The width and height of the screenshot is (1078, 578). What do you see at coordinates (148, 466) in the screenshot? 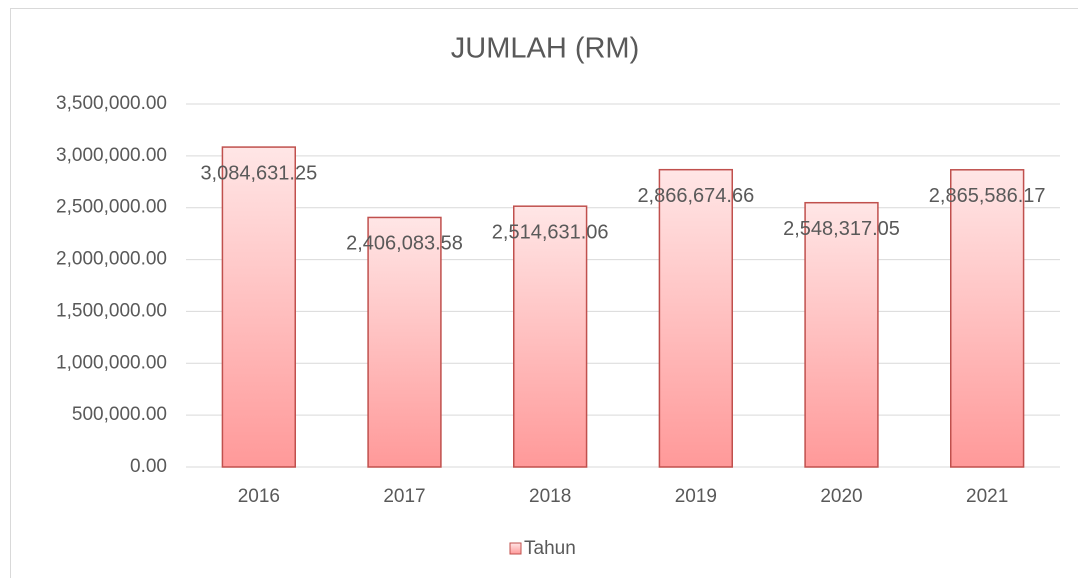
I see `y-tick-label: 0.00` at bounding box center [148, 466].